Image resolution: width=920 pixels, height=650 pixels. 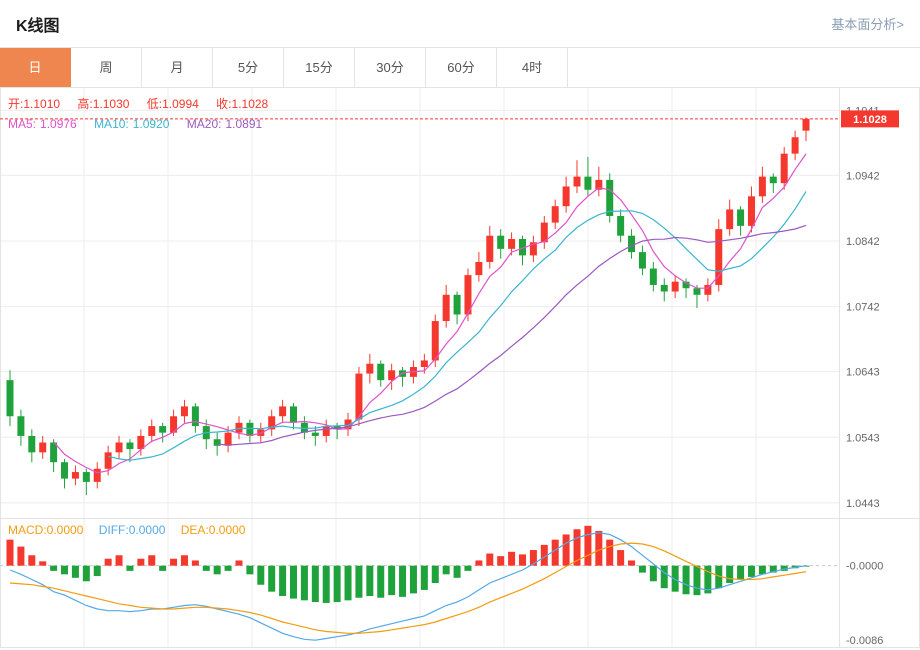 I want to click on diff-line, so click(x=408, y=586).